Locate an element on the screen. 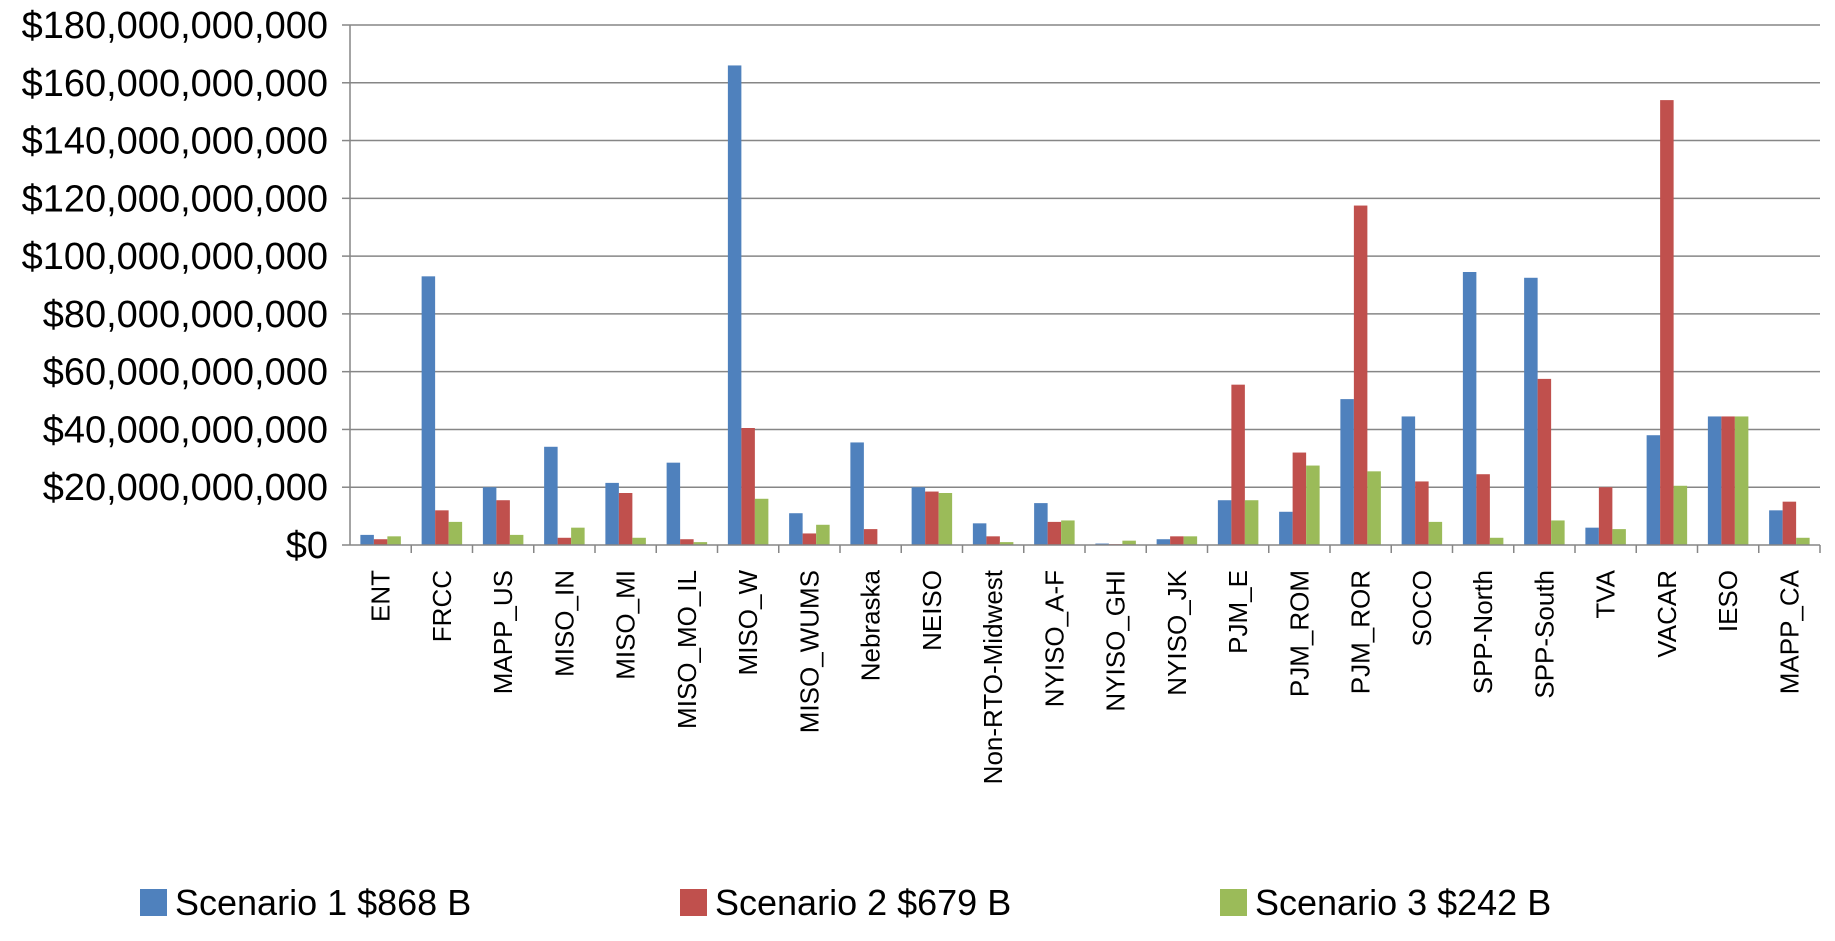 Image resolution: width=1835 pixels, height=941 pixels. x-tick-label: MAPP_CA is located at coordinates (1789, 631).